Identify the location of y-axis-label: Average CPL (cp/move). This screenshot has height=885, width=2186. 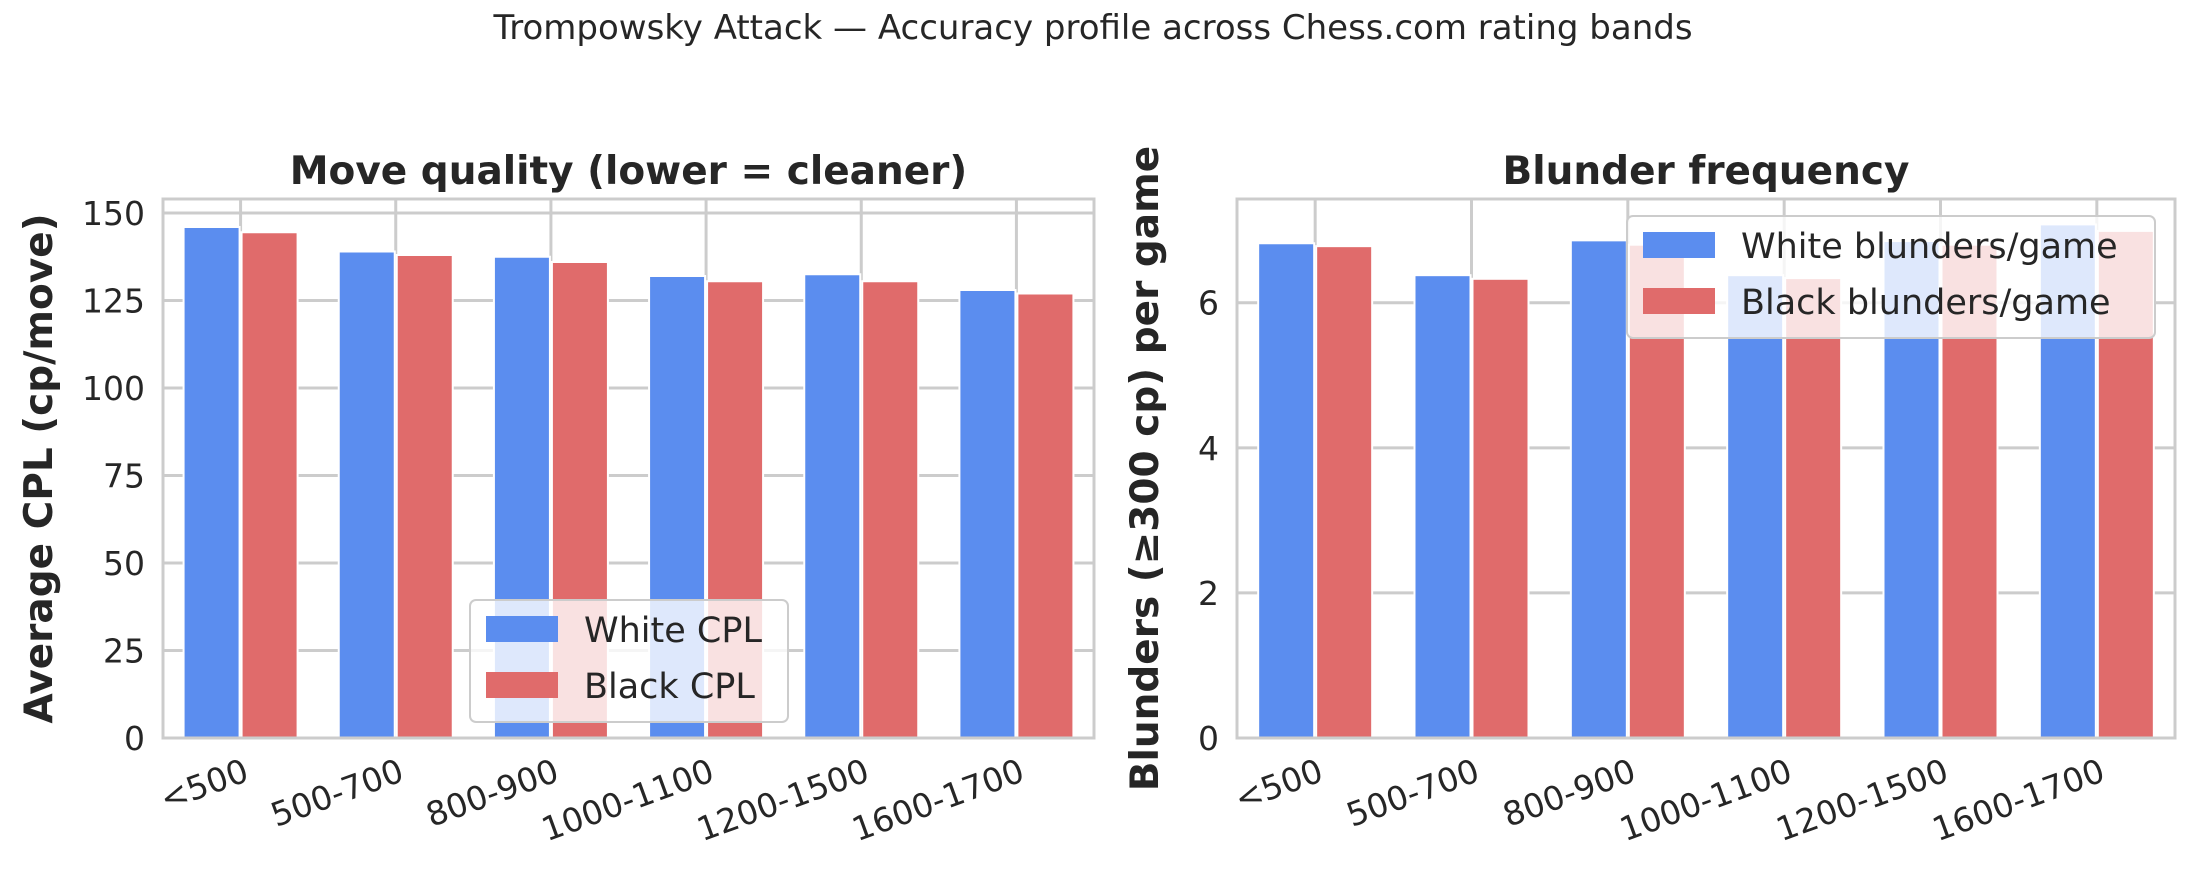
(39, 468).